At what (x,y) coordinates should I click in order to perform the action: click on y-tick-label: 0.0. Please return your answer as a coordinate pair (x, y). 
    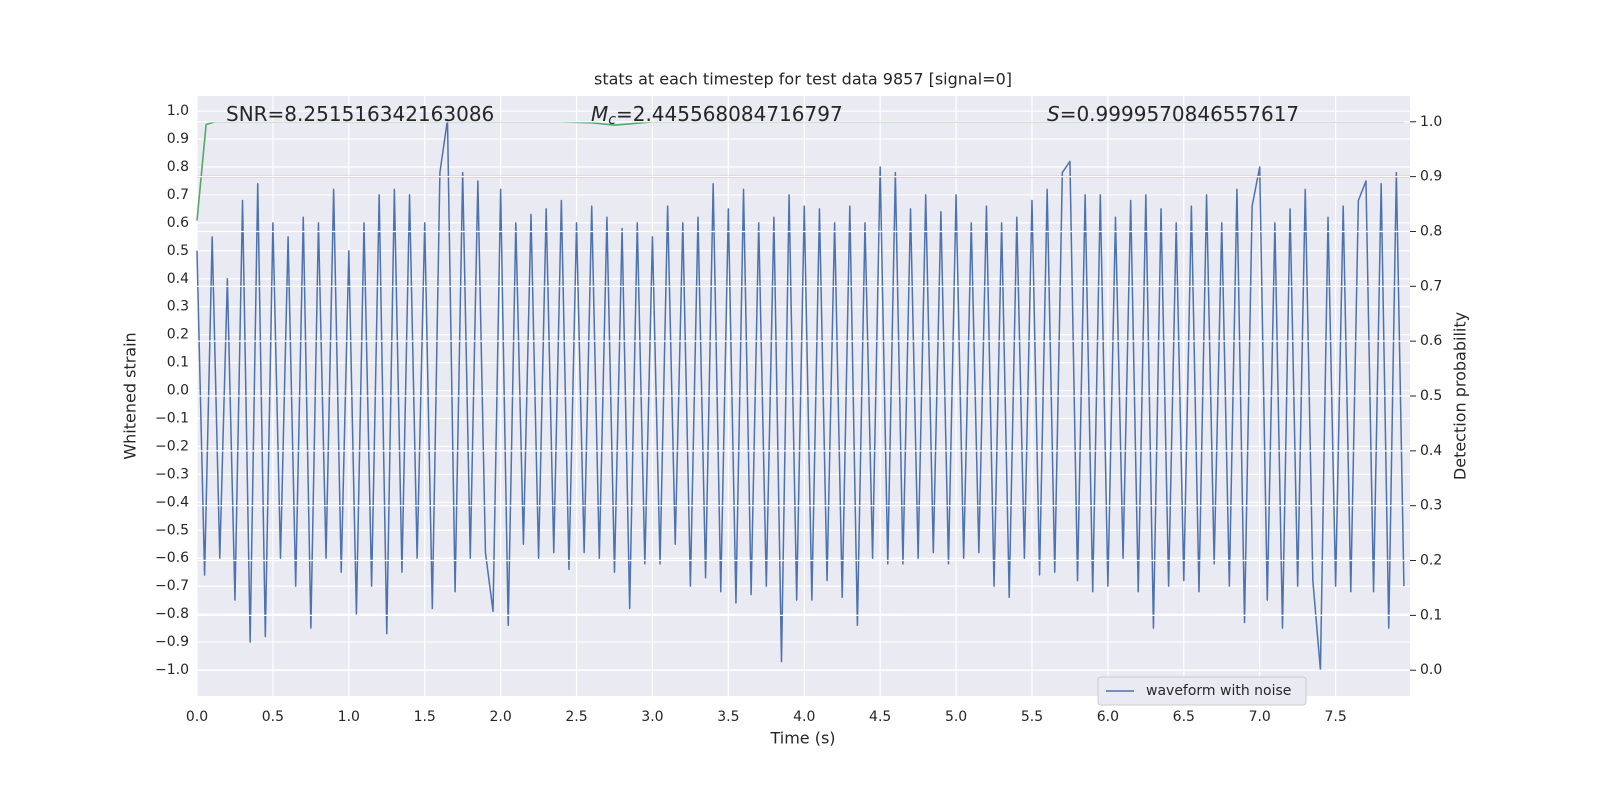
    Looking at the image, I should click on (178, 391).